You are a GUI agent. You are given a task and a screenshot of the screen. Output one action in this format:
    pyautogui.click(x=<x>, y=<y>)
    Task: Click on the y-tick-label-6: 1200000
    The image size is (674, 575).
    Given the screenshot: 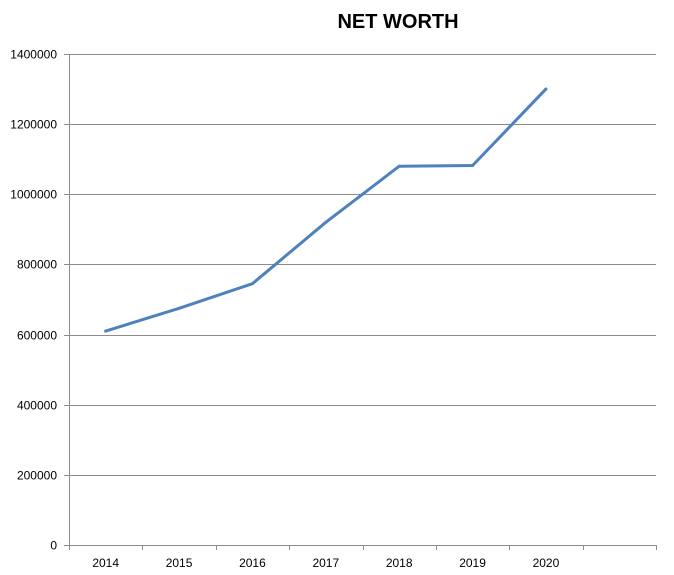 What is the action you would take?
    pyautogui.click(x=33, y=125)
    